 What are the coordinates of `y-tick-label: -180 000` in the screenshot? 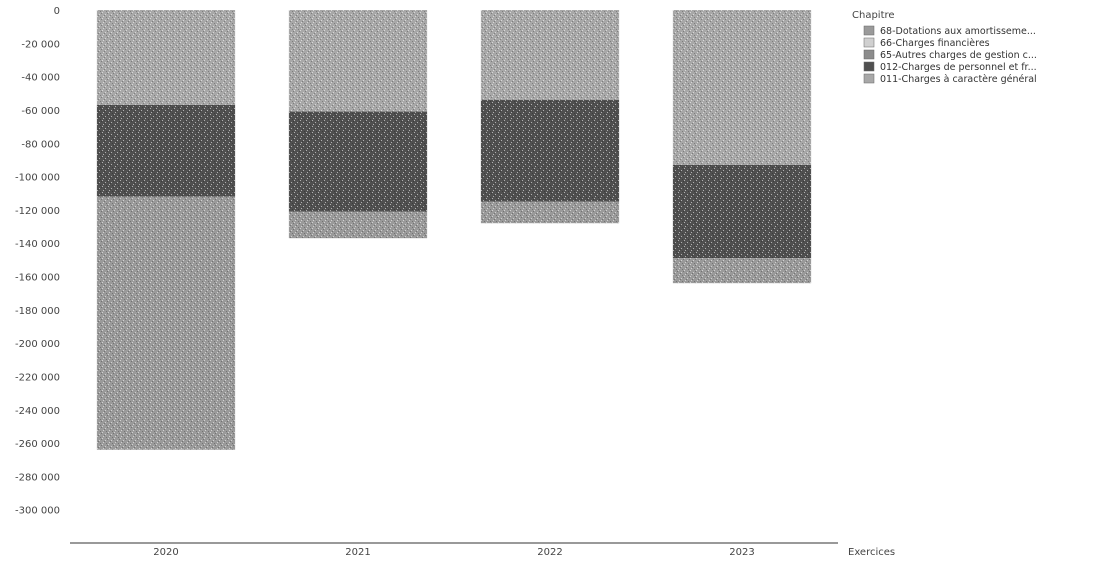 It's located at (37, 311).